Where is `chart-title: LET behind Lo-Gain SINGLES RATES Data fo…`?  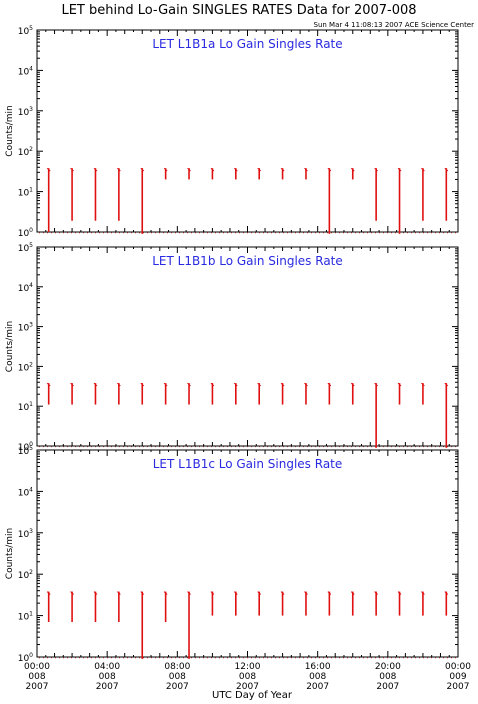
chart-title: LET behind Lo-Gain SINGLES RATES Data fo… is located at coordinates (238, 10).